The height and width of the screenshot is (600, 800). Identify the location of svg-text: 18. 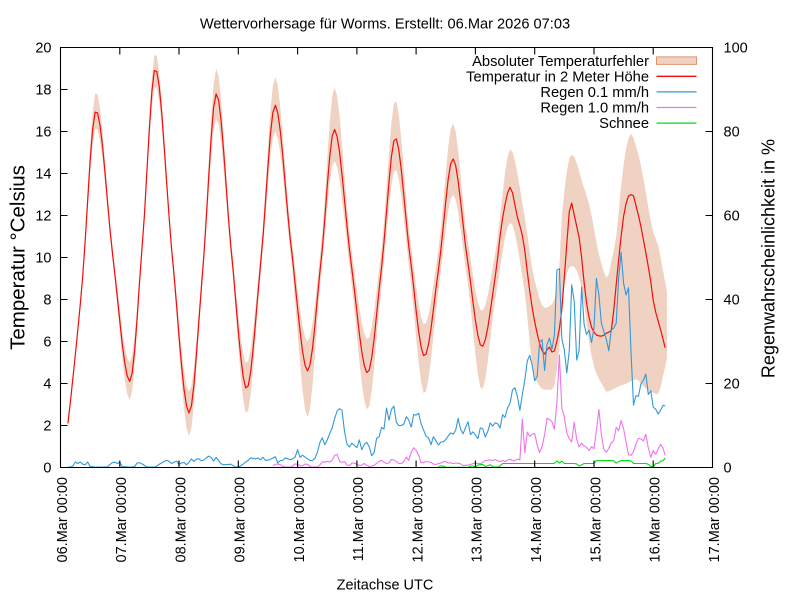
(43, 91).